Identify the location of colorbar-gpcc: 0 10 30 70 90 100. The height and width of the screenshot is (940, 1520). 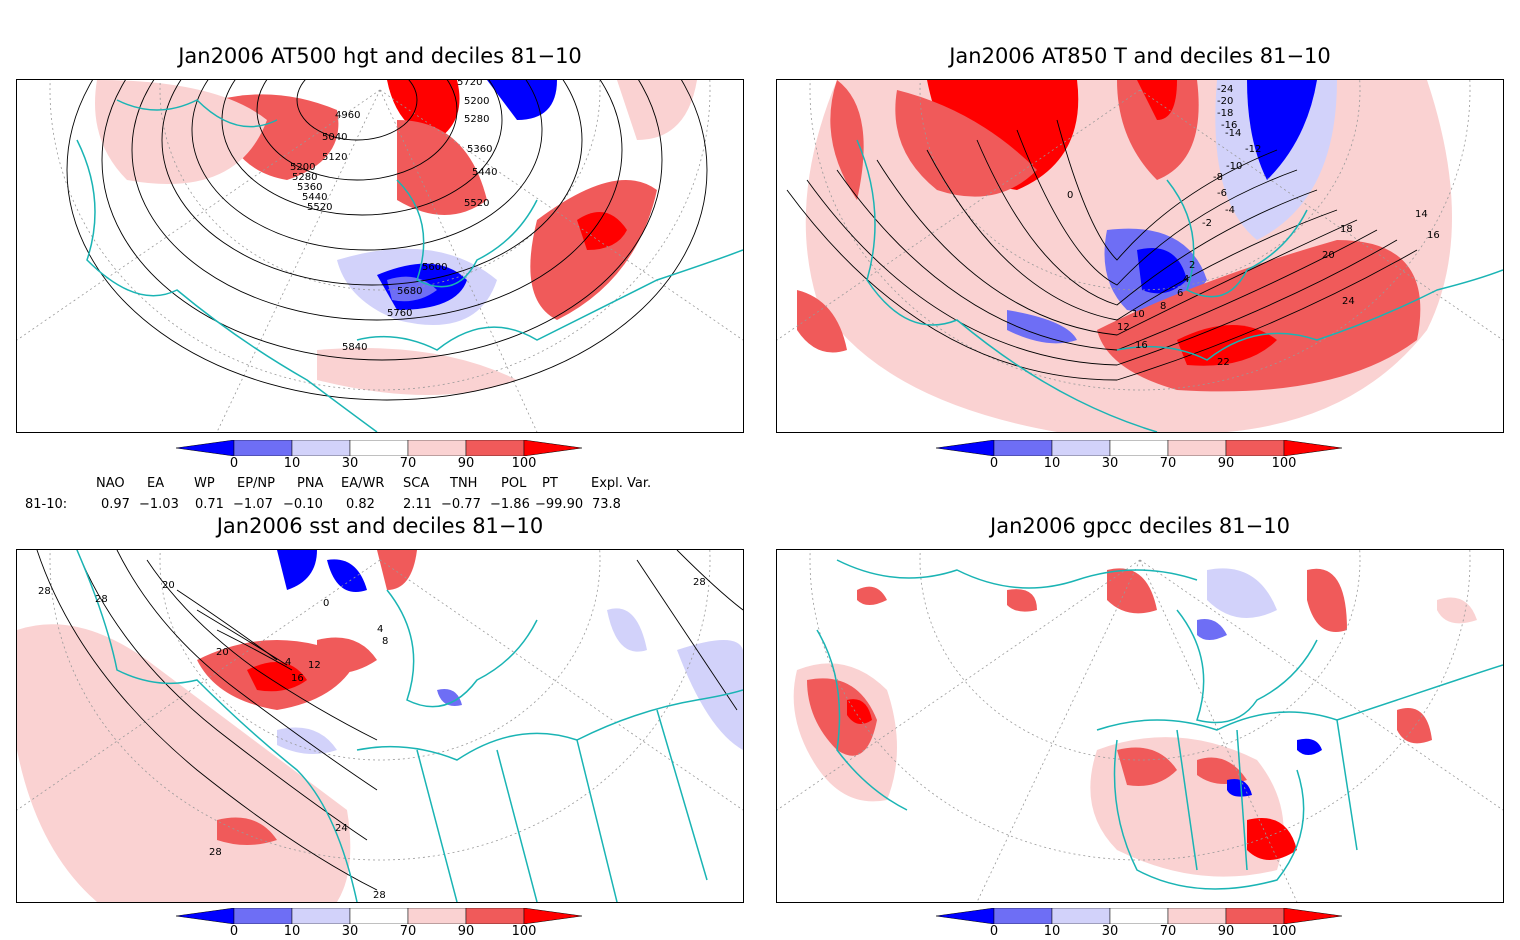
(1140, 923).